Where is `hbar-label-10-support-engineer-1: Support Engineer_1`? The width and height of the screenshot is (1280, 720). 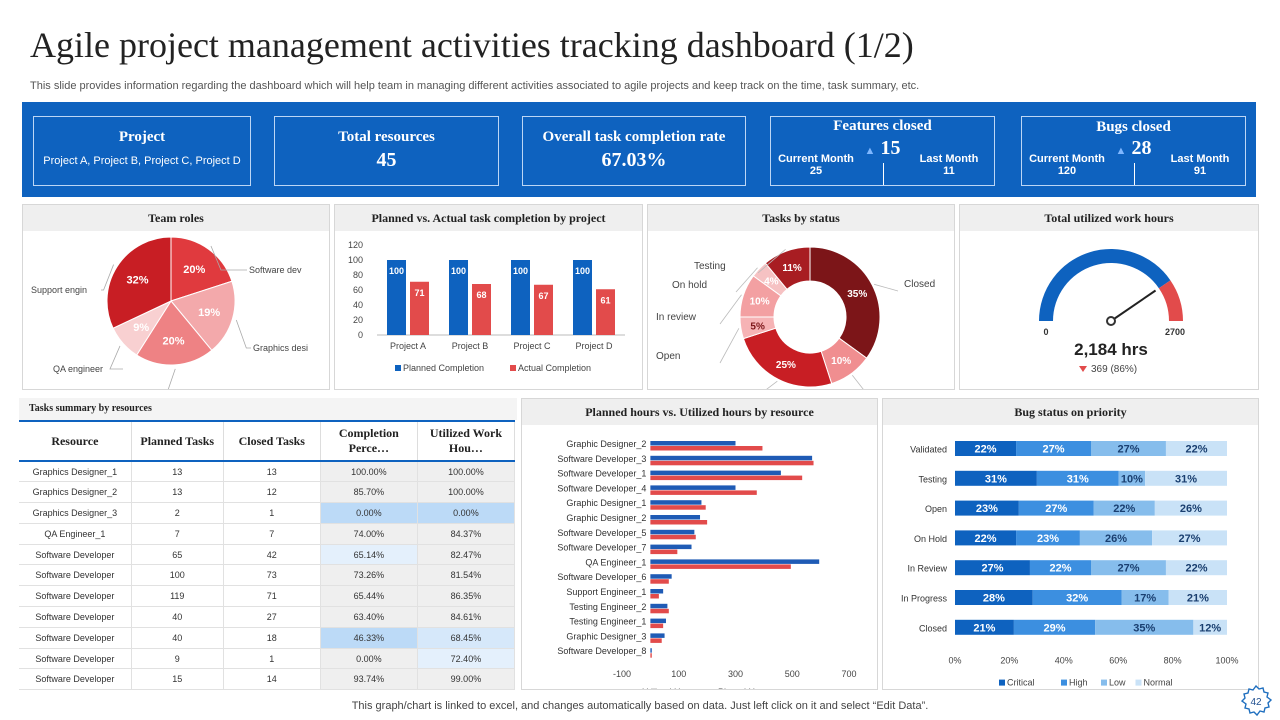
hbar-label-10-support-engineer-1: Support Engineer_1 is located at coordinates (606, 592).